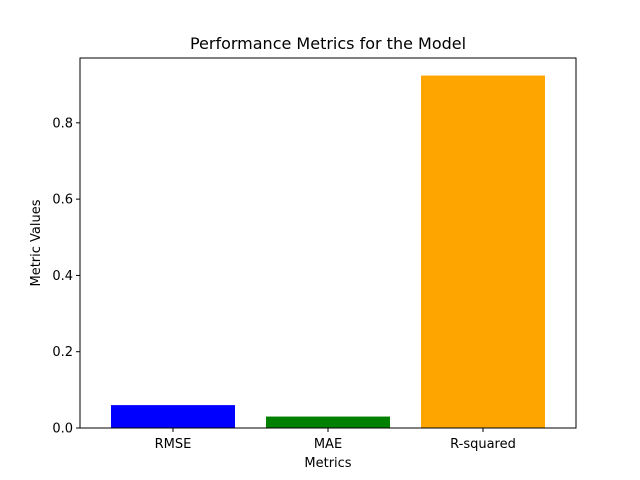 The height and width of the screenshot is (480, 640). What do you see at coordinates (328, 444) in the screenshot?
I see `x-tick-label: MAE` at bounding box center [328, 444].